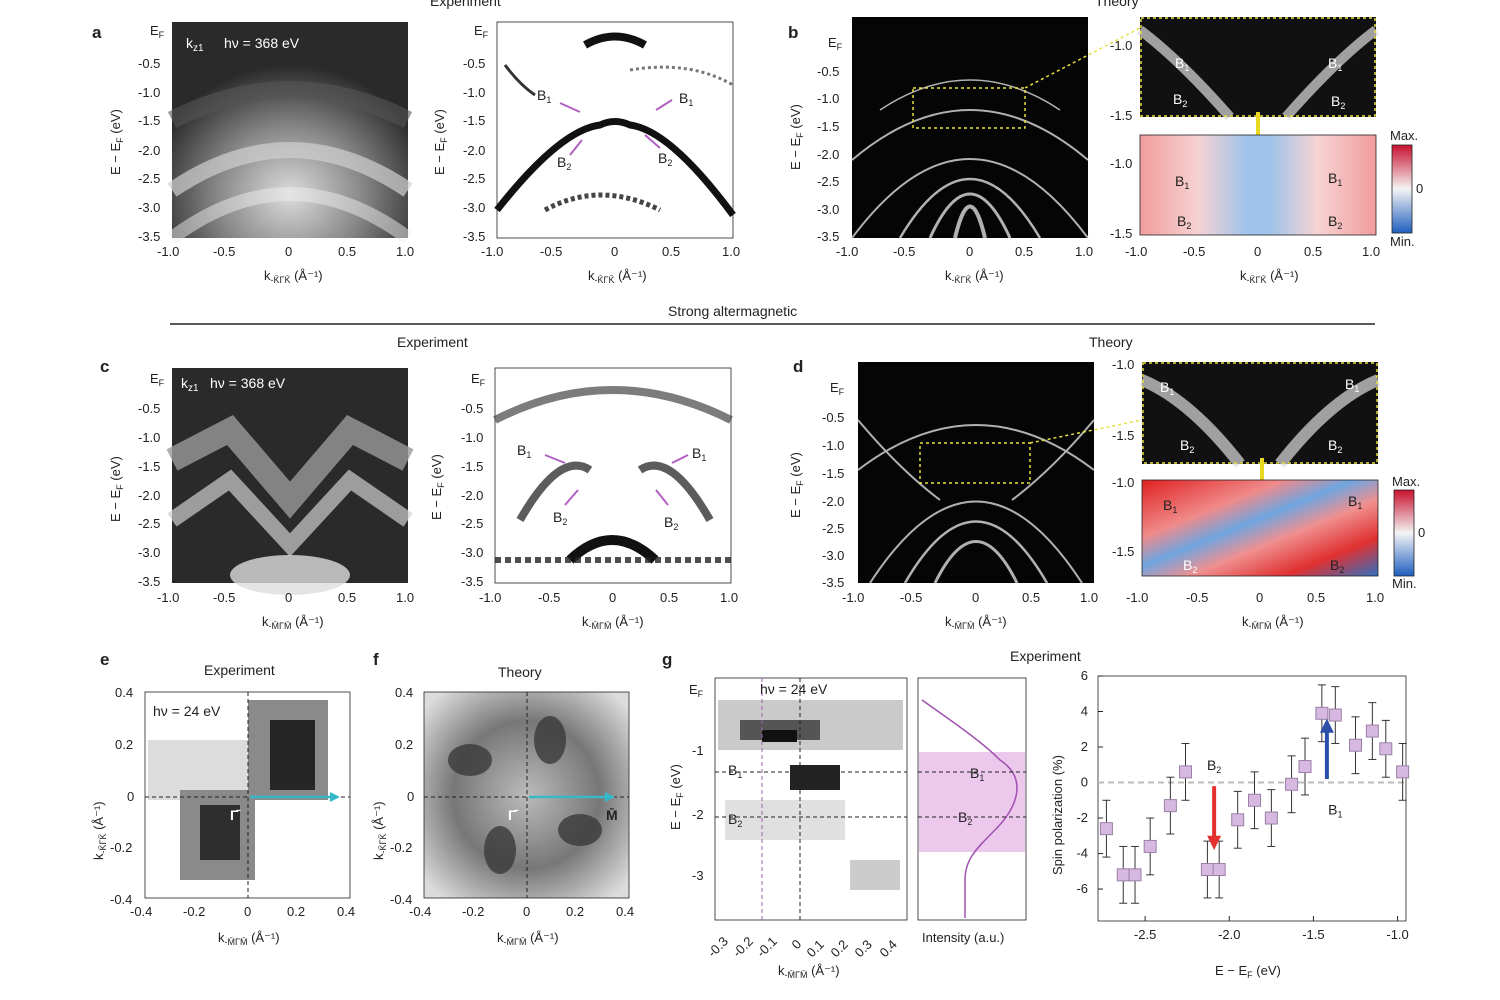  What do you see at coordinates (1084, 746) in the screenshot?
I see `y-tick-label: 2` at bounding box center [1084, 746].